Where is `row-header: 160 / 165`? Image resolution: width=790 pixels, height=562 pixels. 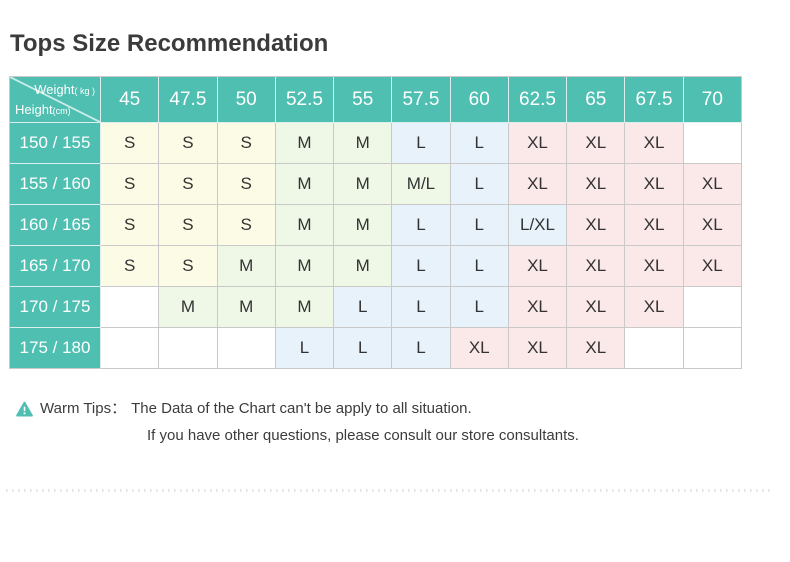
row-header: 160 / 165 is located at coordinates (55, 225).